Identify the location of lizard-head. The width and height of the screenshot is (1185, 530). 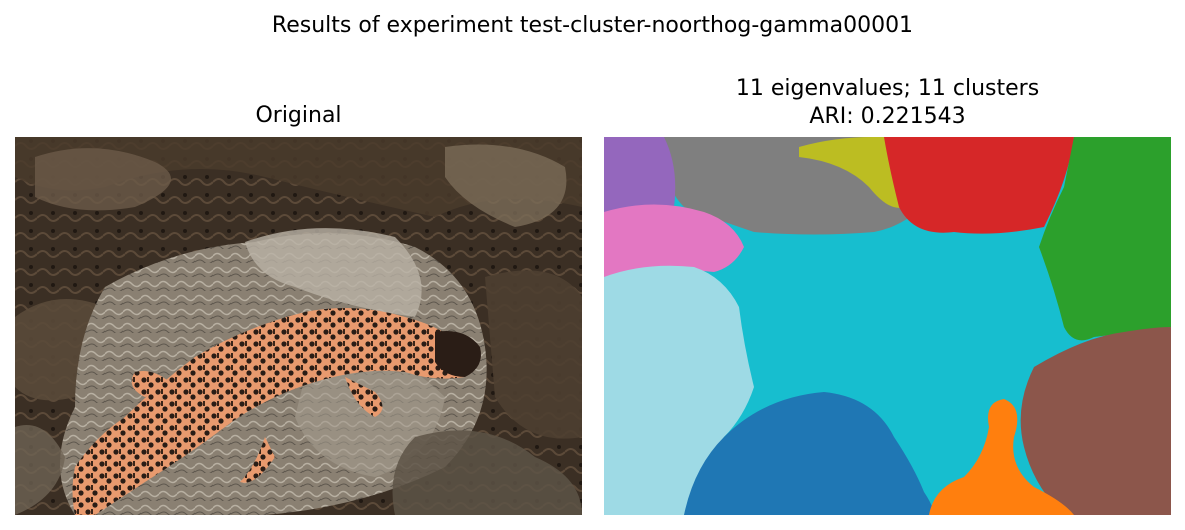
(458, 354).